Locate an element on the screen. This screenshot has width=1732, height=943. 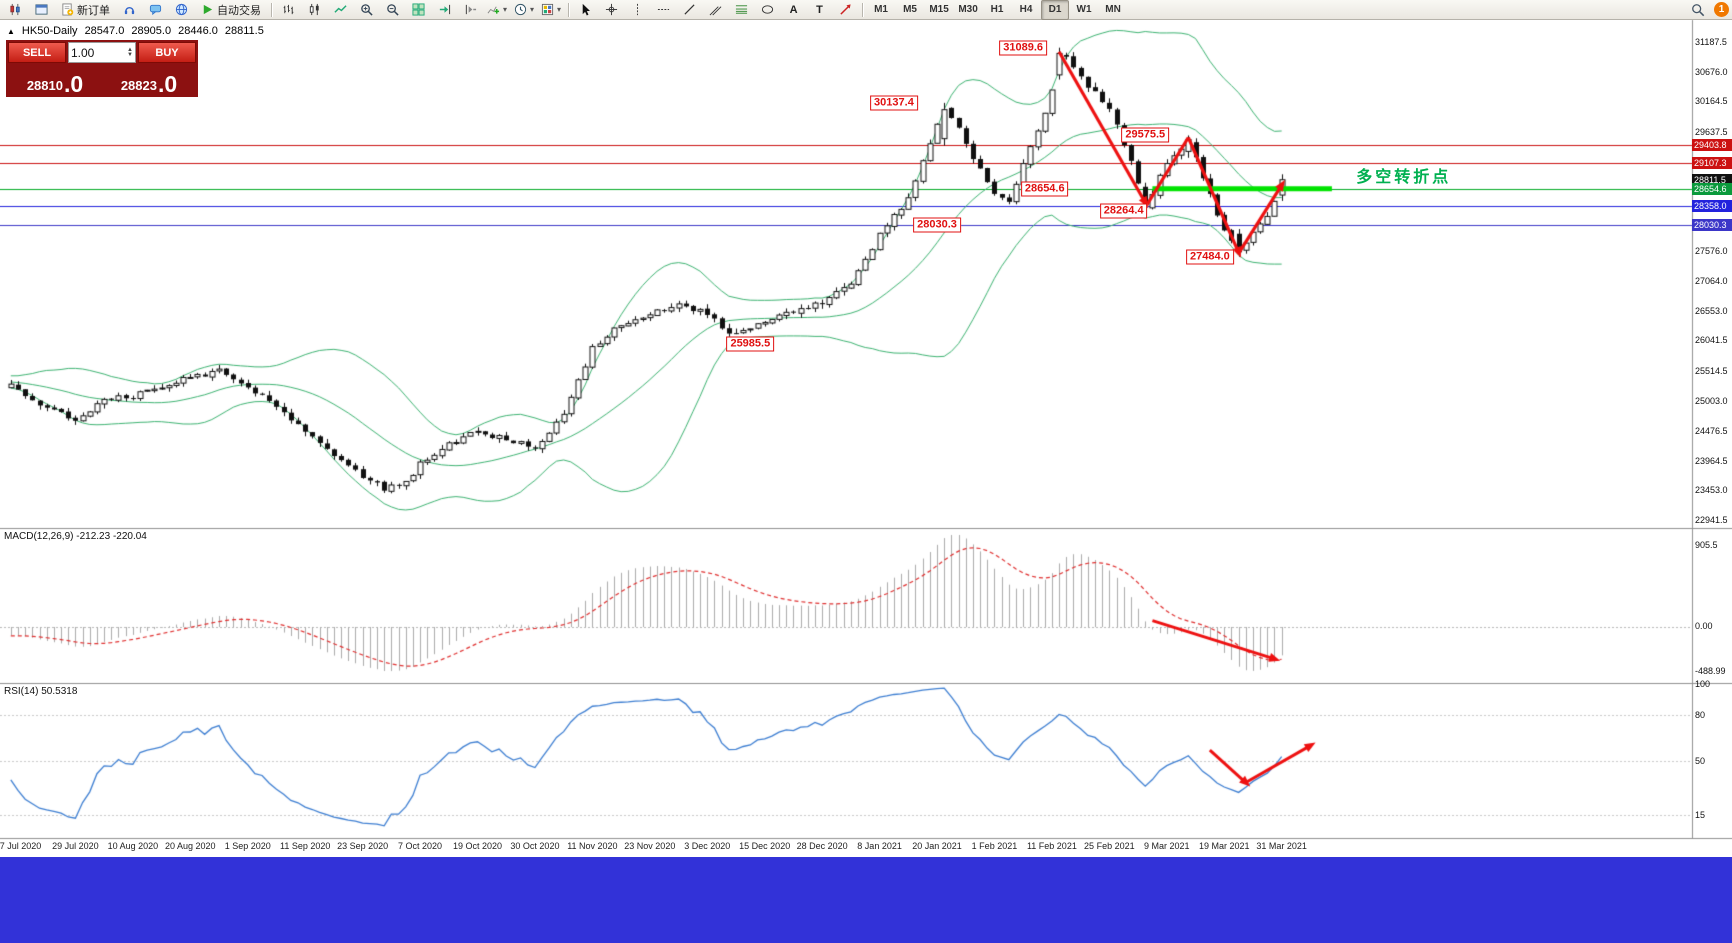
play-icon is located at coordinates (207, 9).